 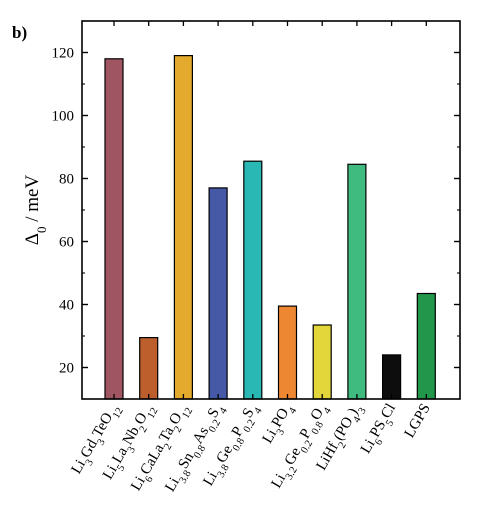 What do you see at coordinates (426, 347) in the screenshot?
I see `bar-LGPS` at bounding box center [426, 347].